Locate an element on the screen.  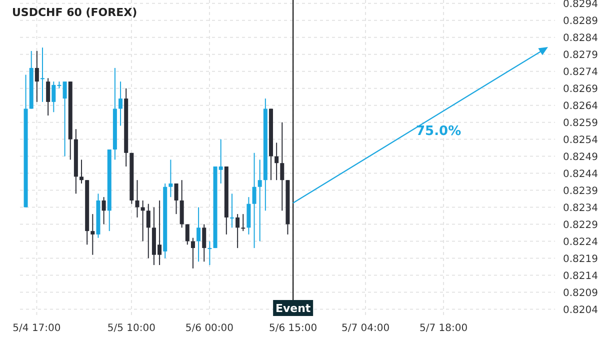
y-tick-label: 0.8209 is located at coordinates (580, 293).